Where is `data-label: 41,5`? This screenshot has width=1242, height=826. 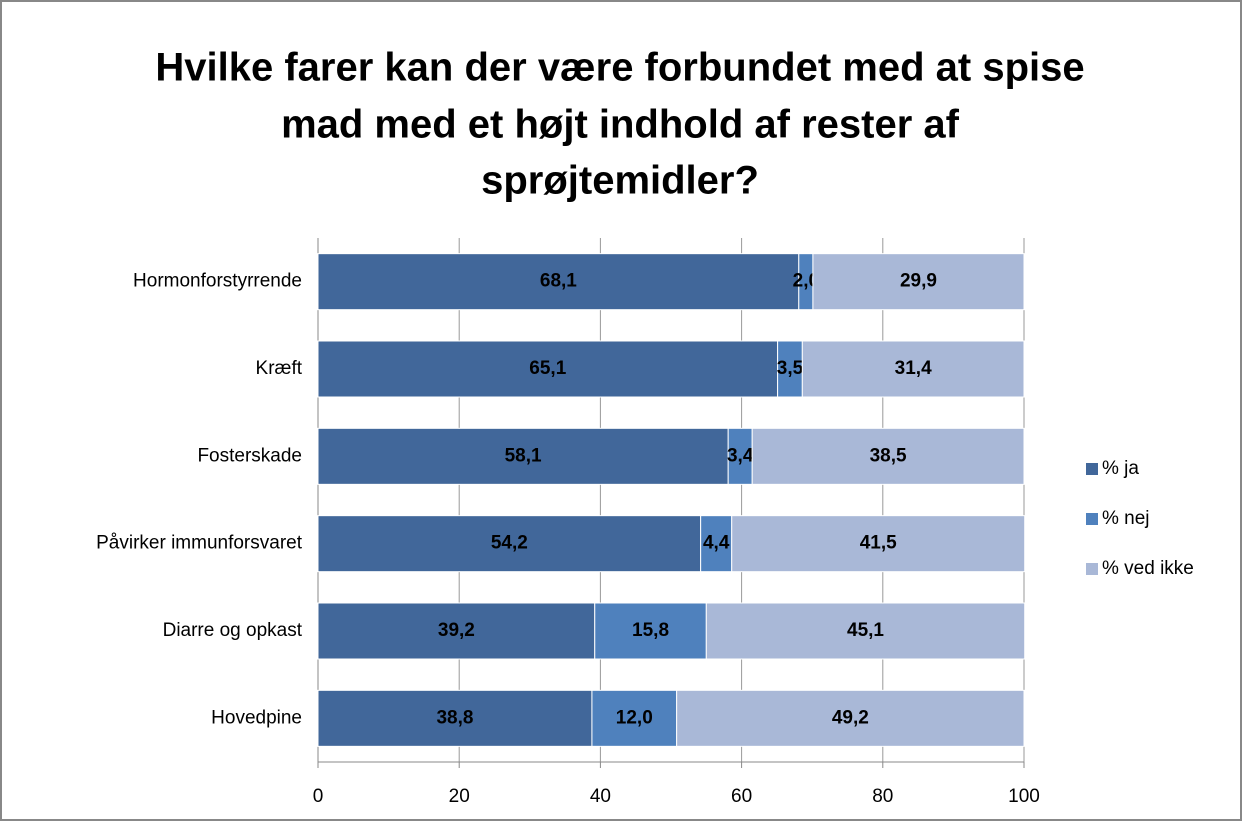
data-label: 41,5 is located at coordinates (878, 543).